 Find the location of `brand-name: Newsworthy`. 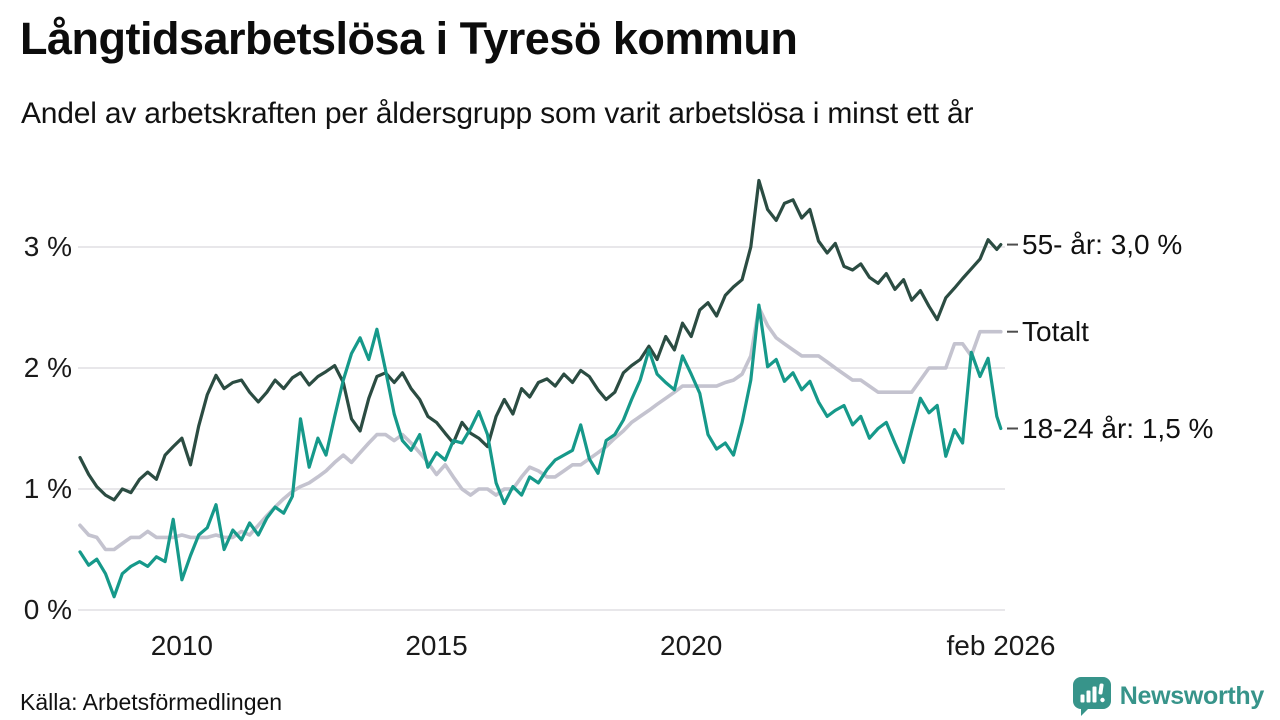

brand-name: Newsworthy is located at coordinates (1192, 696).